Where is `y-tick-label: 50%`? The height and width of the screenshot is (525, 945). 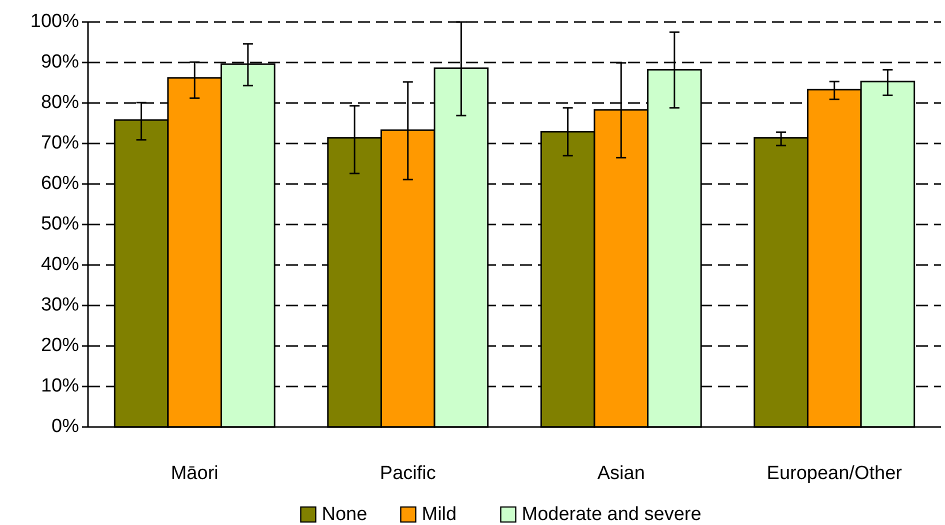 y-tick-label: 50% is located at coordinates (60, 224).